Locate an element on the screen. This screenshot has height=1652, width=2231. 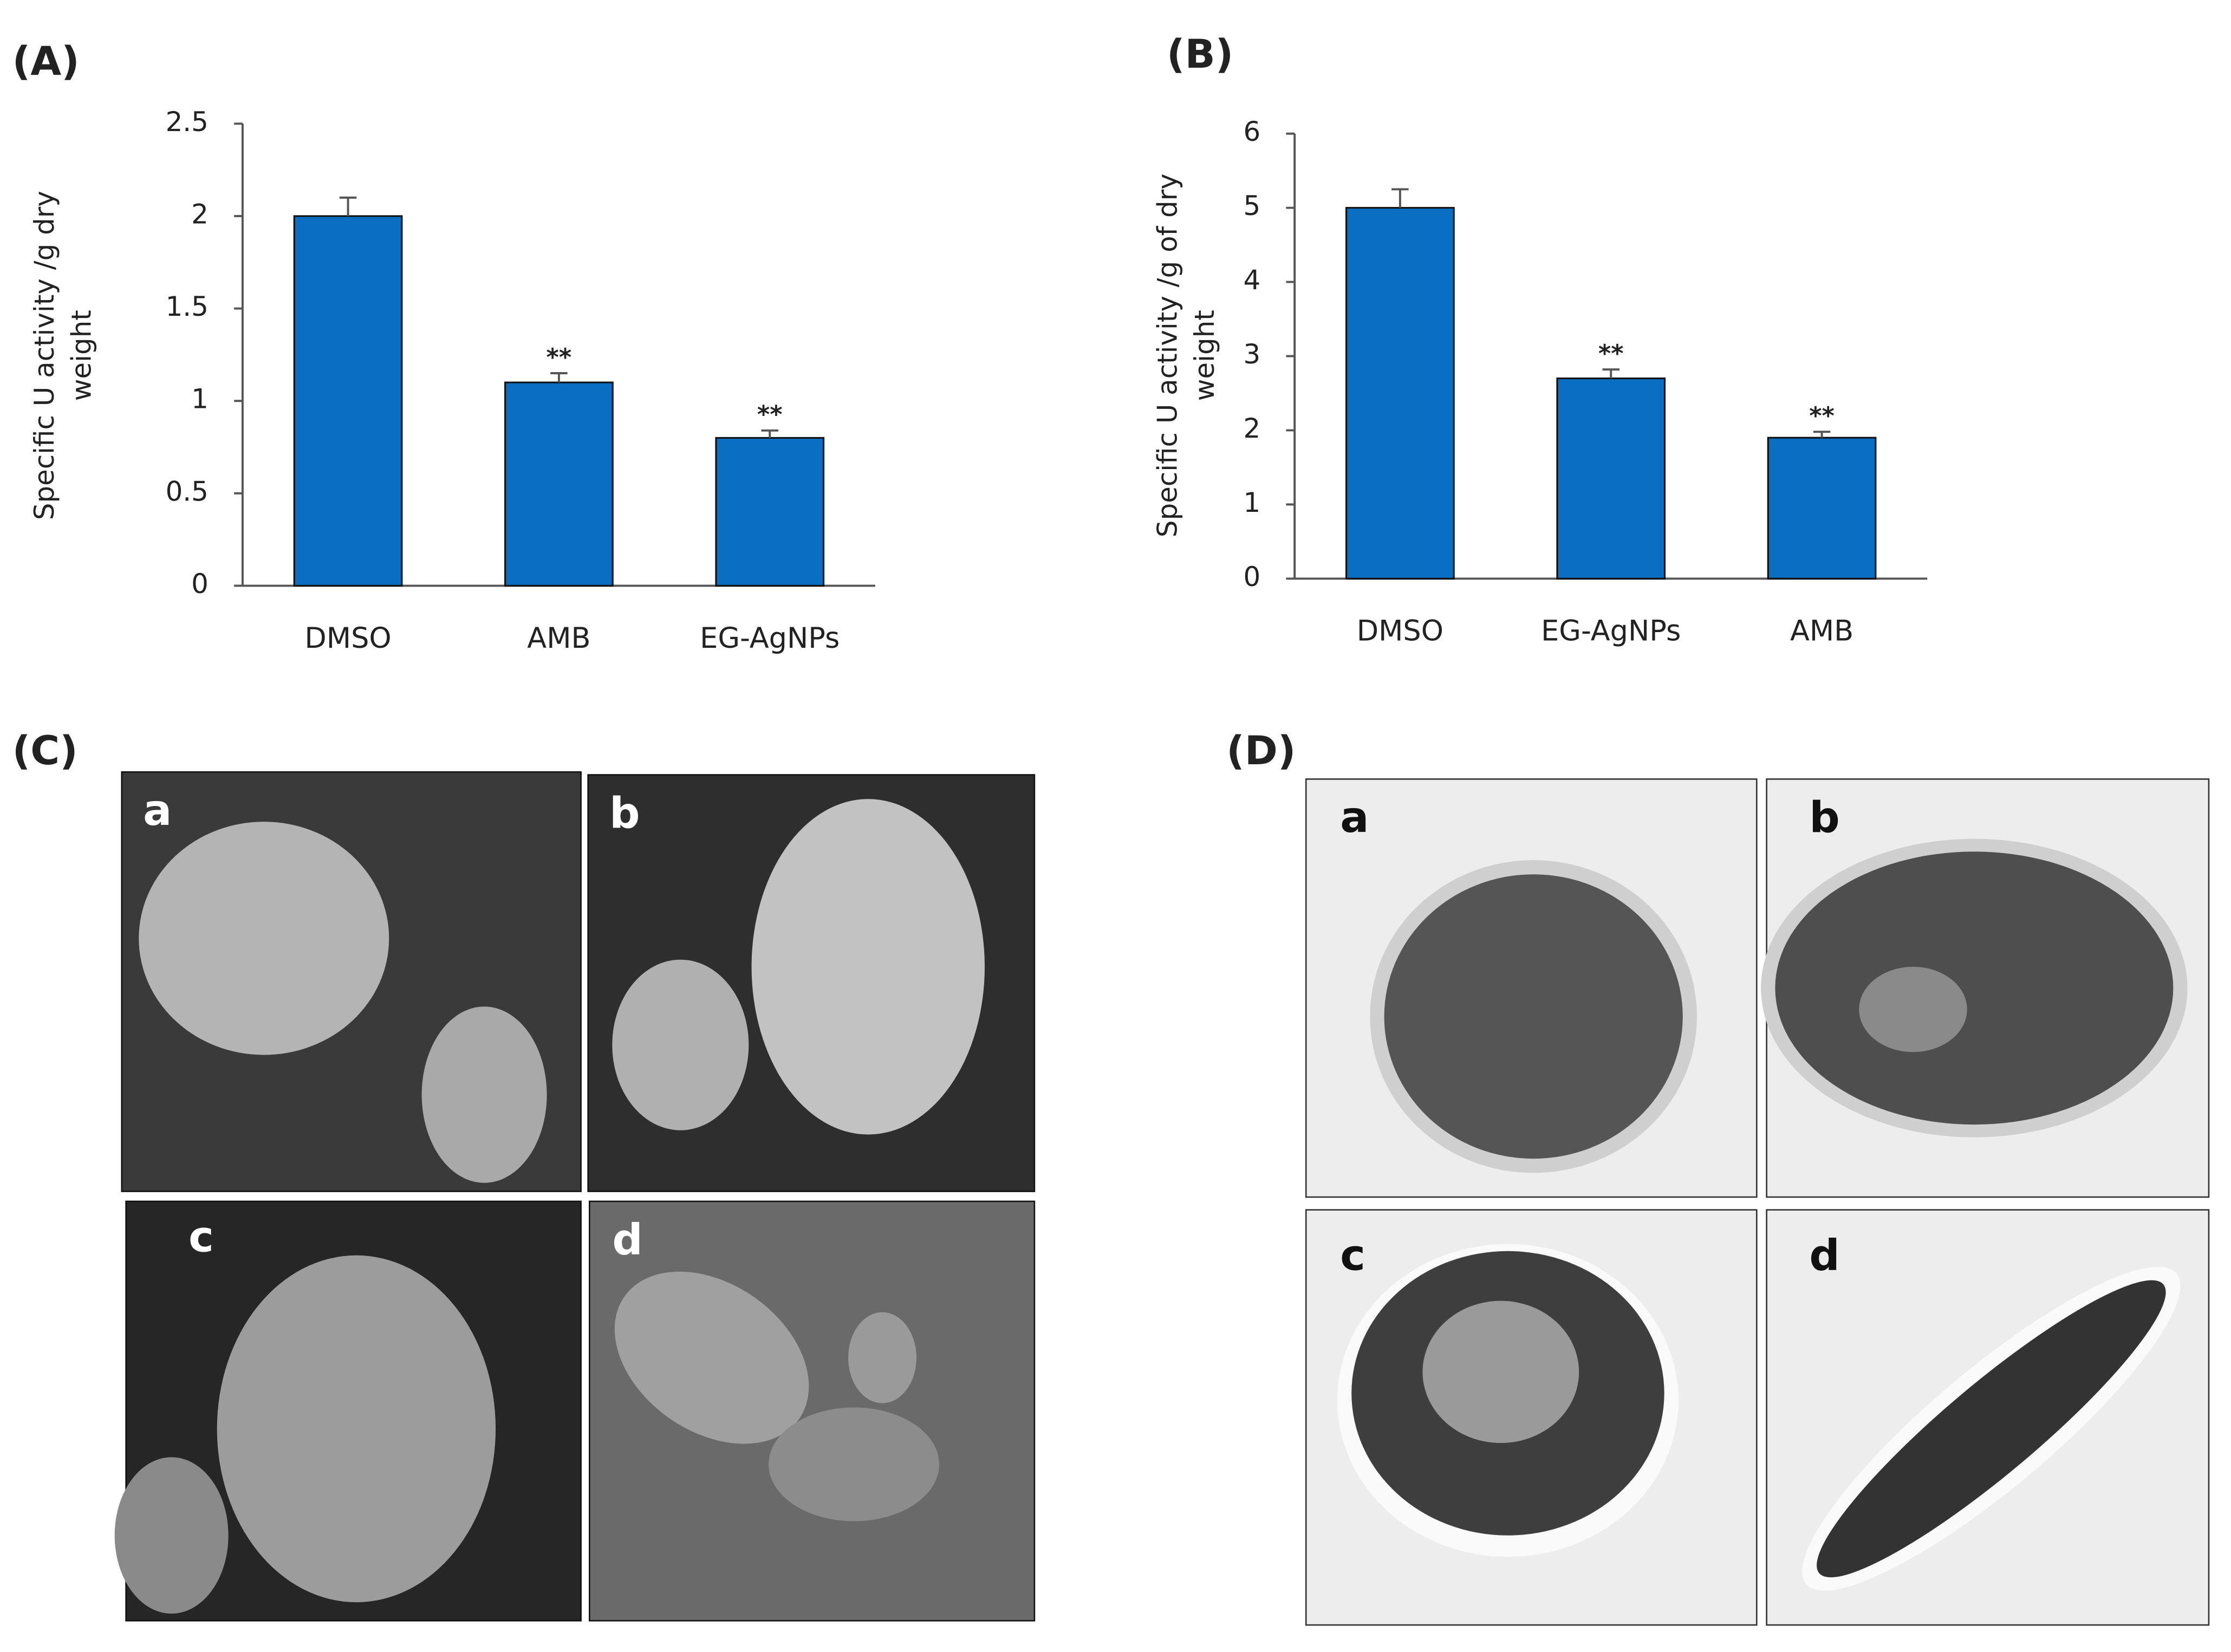
y-tick-label: 4 is located at coordinates (1252, 280).